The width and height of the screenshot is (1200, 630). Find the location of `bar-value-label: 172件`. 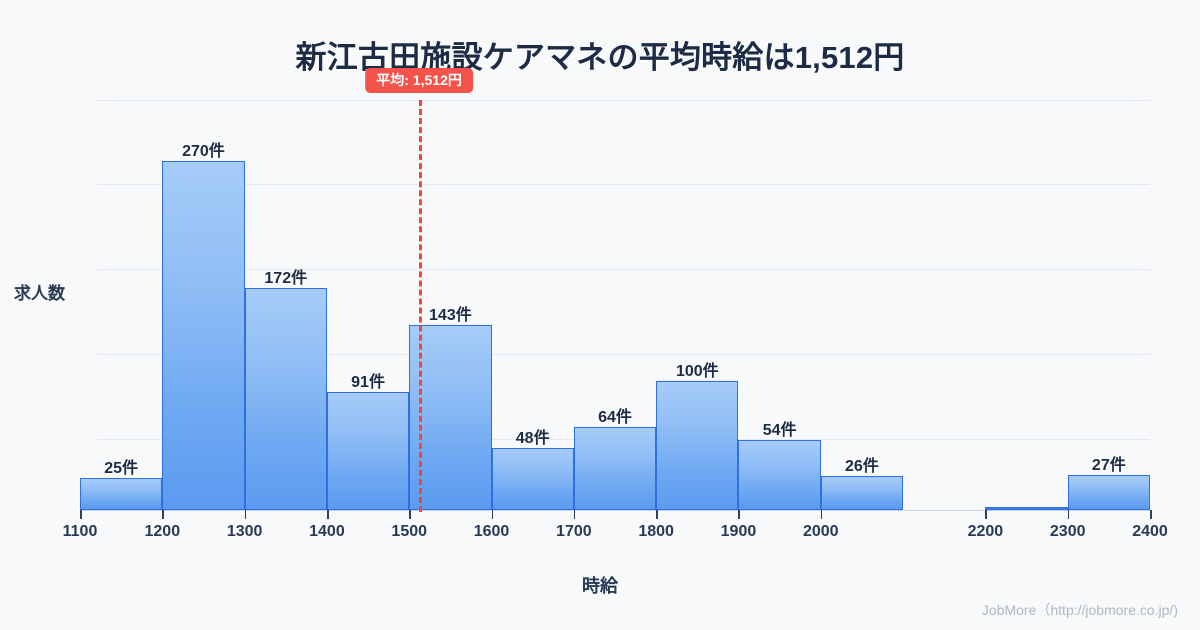

bar-value-label: 172件 is located at coordinates (286, 278).